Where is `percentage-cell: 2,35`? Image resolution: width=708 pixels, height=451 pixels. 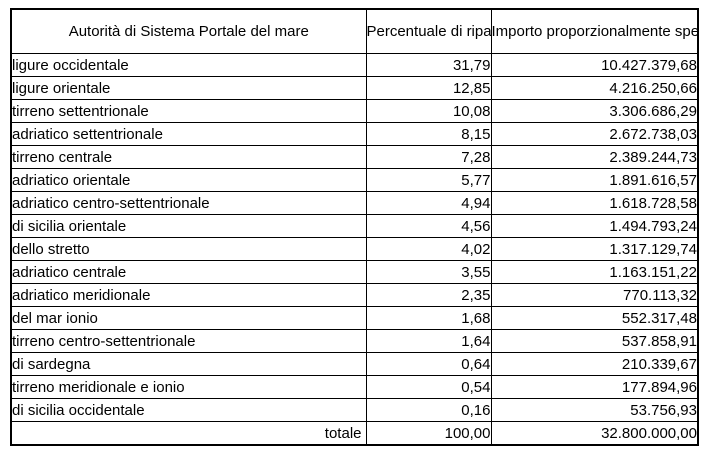
percentage-cell: 2,35 is located at coordinates (428, 295).